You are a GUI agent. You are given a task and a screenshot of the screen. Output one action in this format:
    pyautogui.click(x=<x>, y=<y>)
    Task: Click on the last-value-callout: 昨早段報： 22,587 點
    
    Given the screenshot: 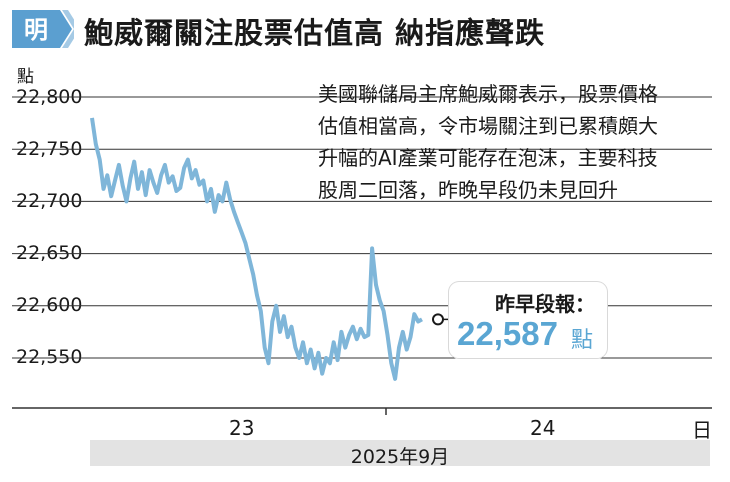 What is the action you would take?
    pyautogui.click(x=528, y=320)
    